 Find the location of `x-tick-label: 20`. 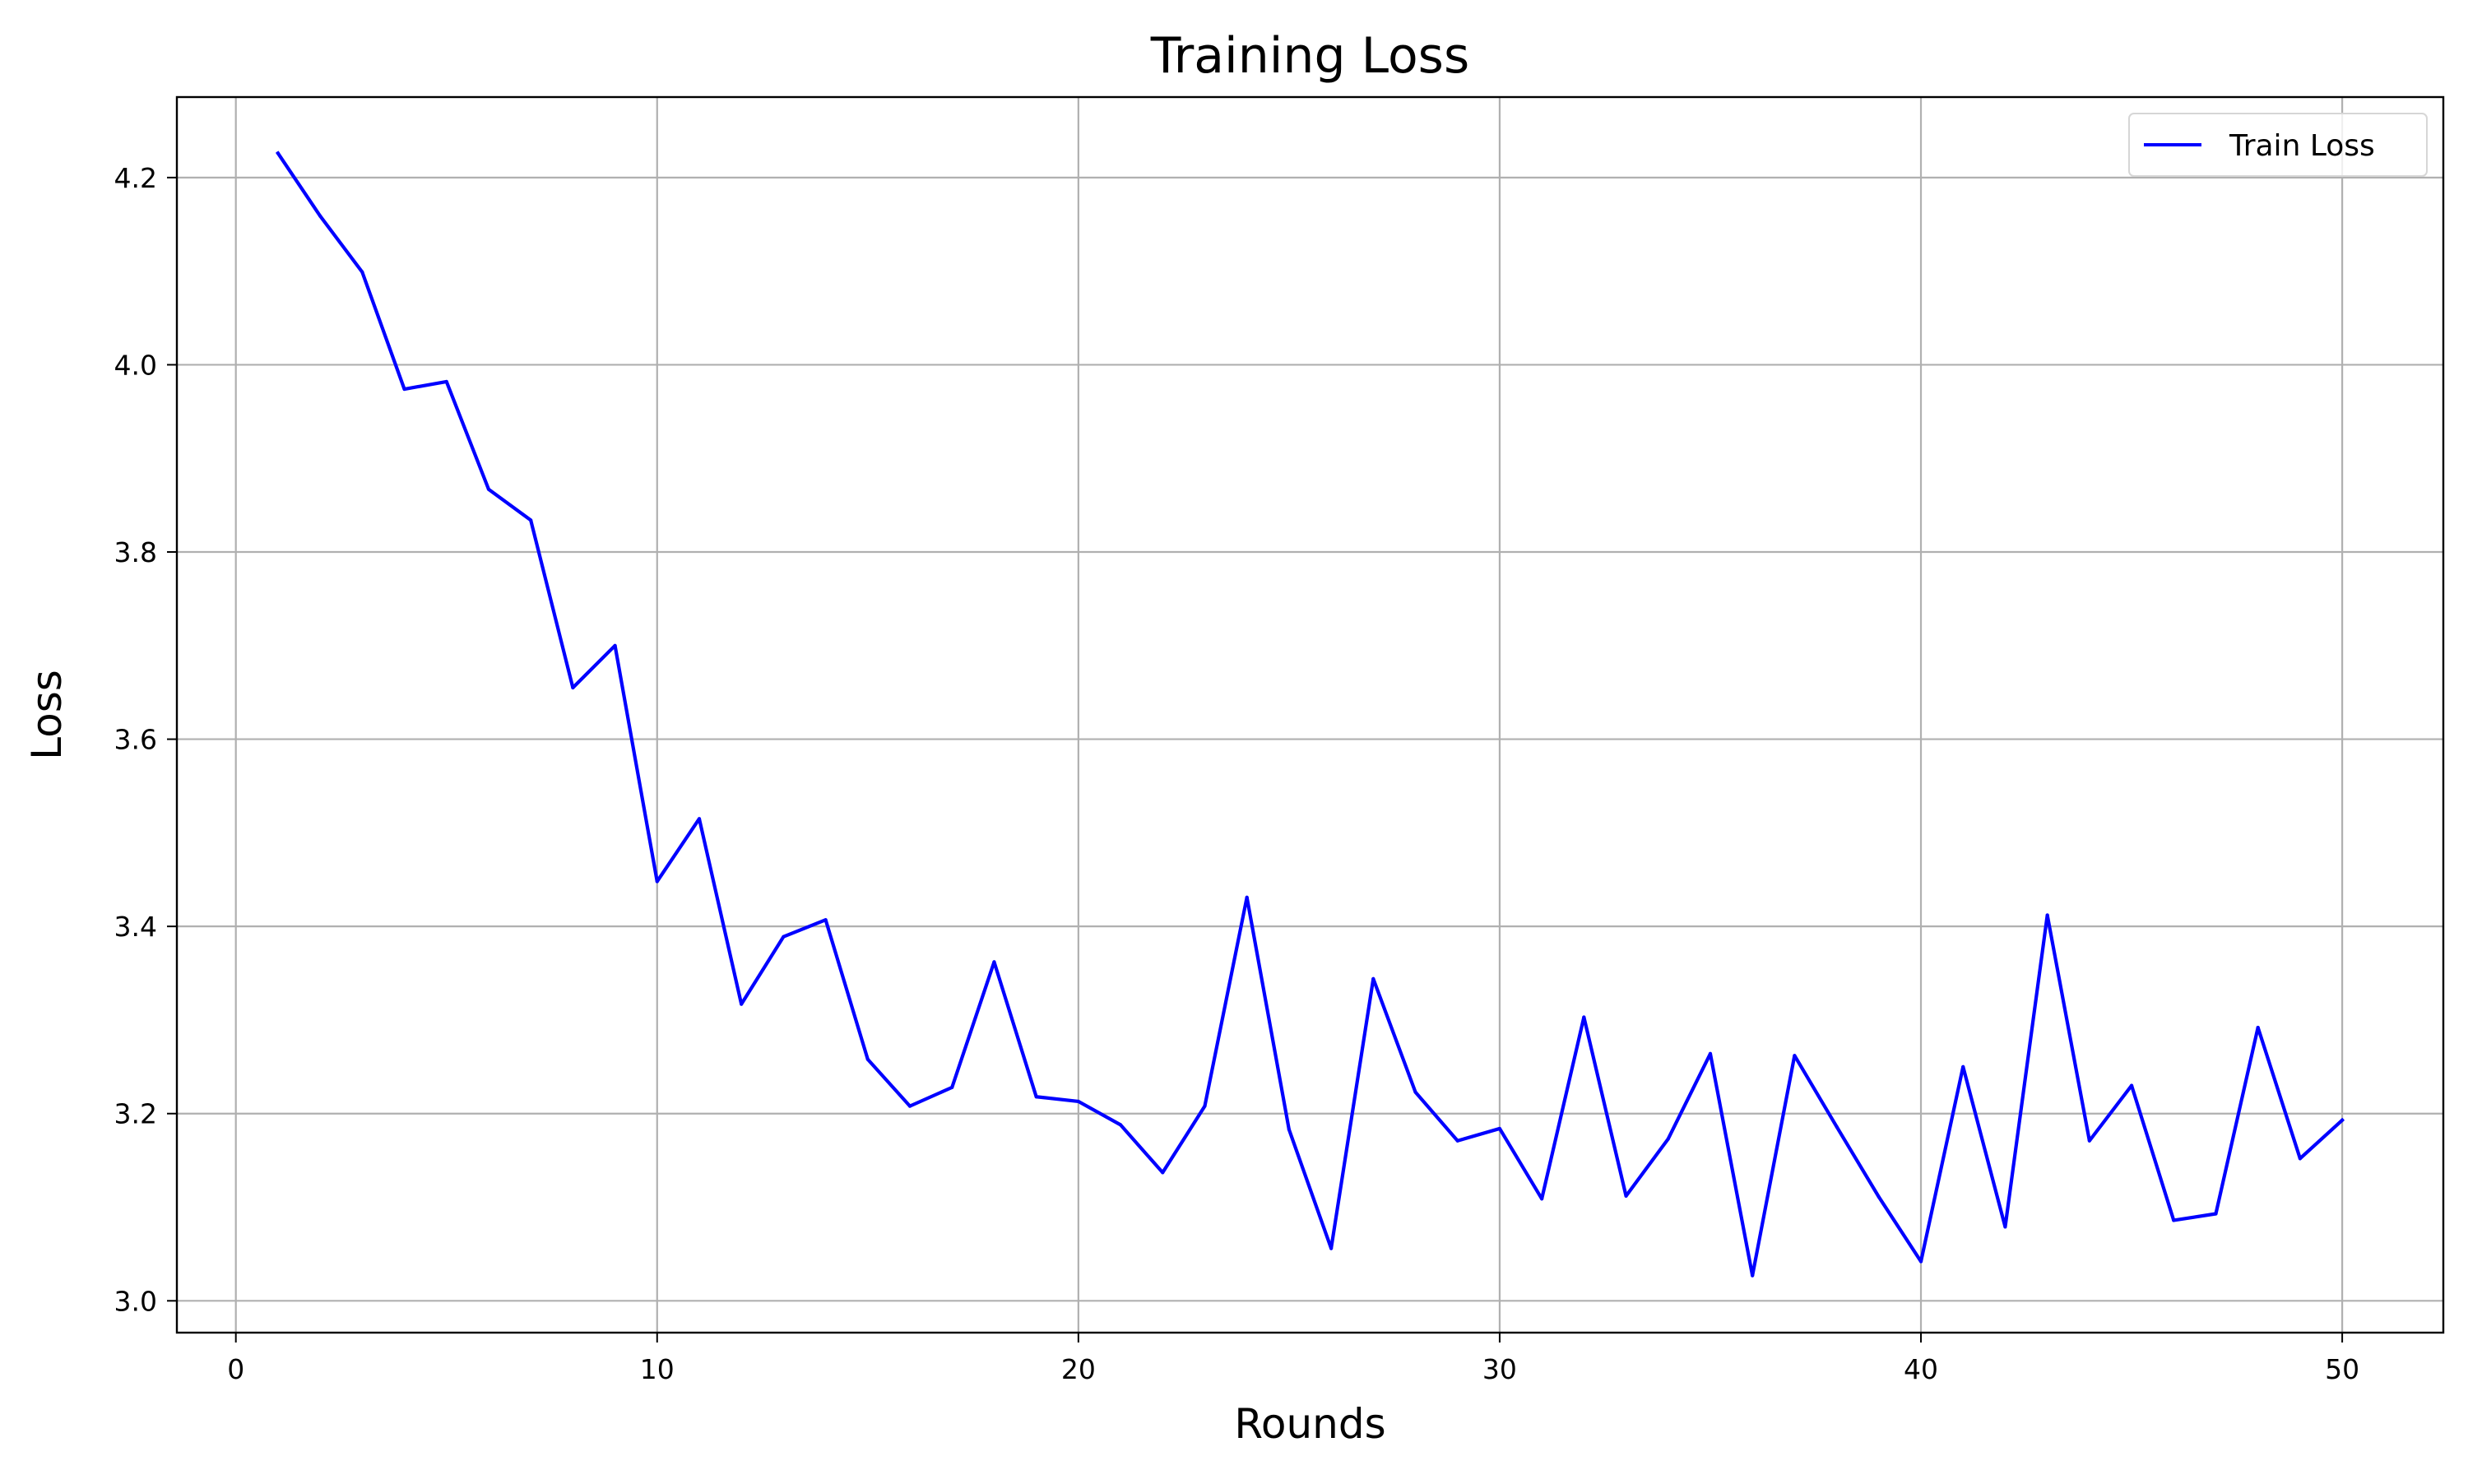

x-tick-label: 20 is located at coordinates (1078, 1369).